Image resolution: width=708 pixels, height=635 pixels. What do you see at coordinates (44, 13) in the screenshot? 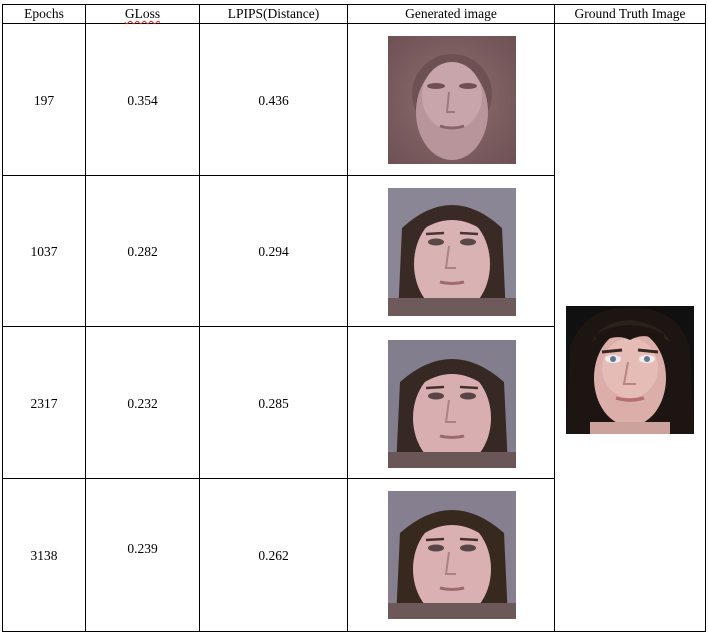
I see `header-epochs: Epochs` at bounding box center [44, 13].